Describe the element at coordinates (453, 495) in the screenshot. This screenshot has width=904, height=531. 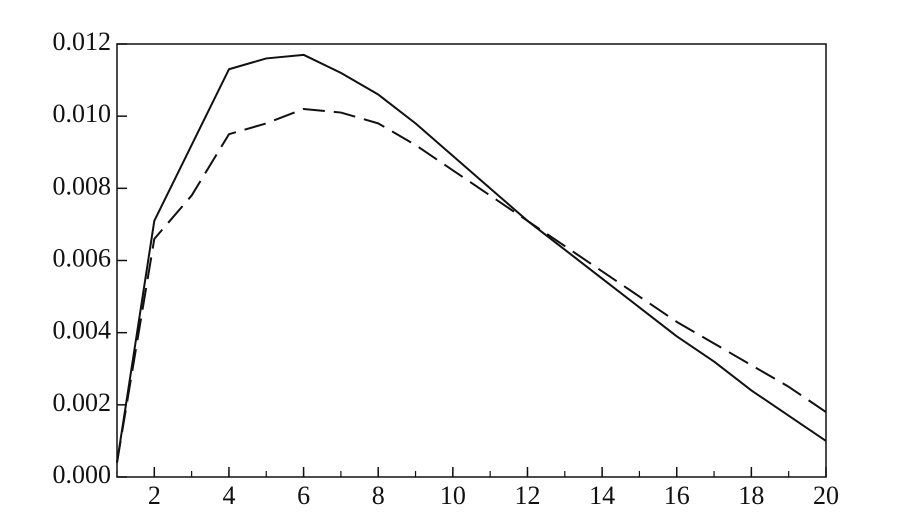
I see `x-tick-label: 10` at that location.